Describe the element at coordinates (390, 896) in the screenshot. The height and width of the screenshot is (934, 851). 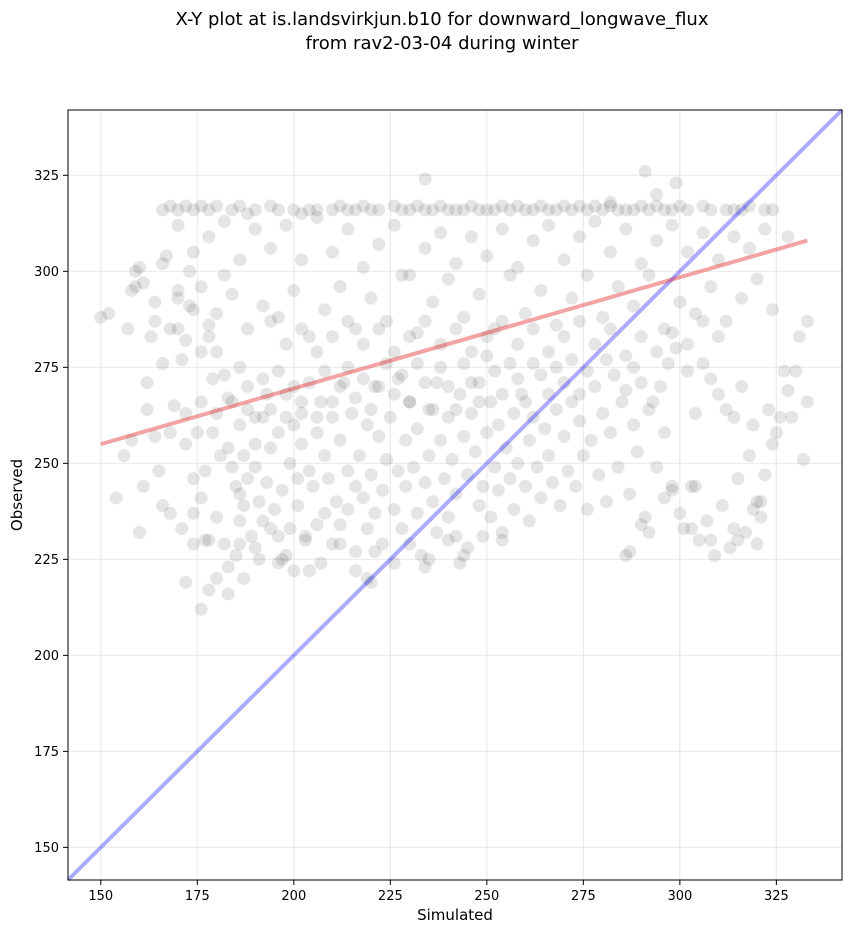
I see `x-tick-label: 225` at that location.